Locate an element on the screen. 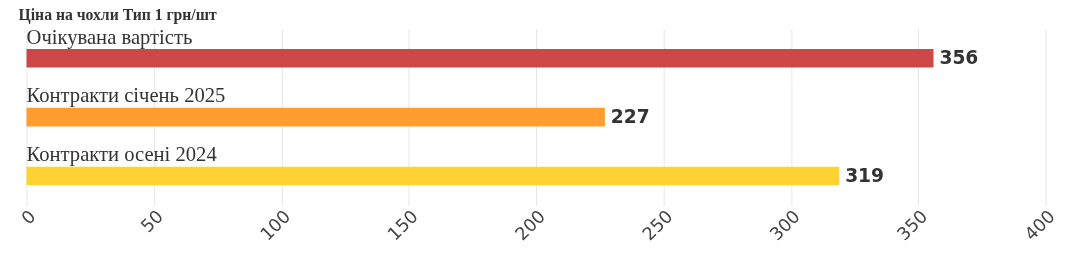 This screenshot has width=1080, height=267. data-label: 356 is located at coordinates (959, 58).